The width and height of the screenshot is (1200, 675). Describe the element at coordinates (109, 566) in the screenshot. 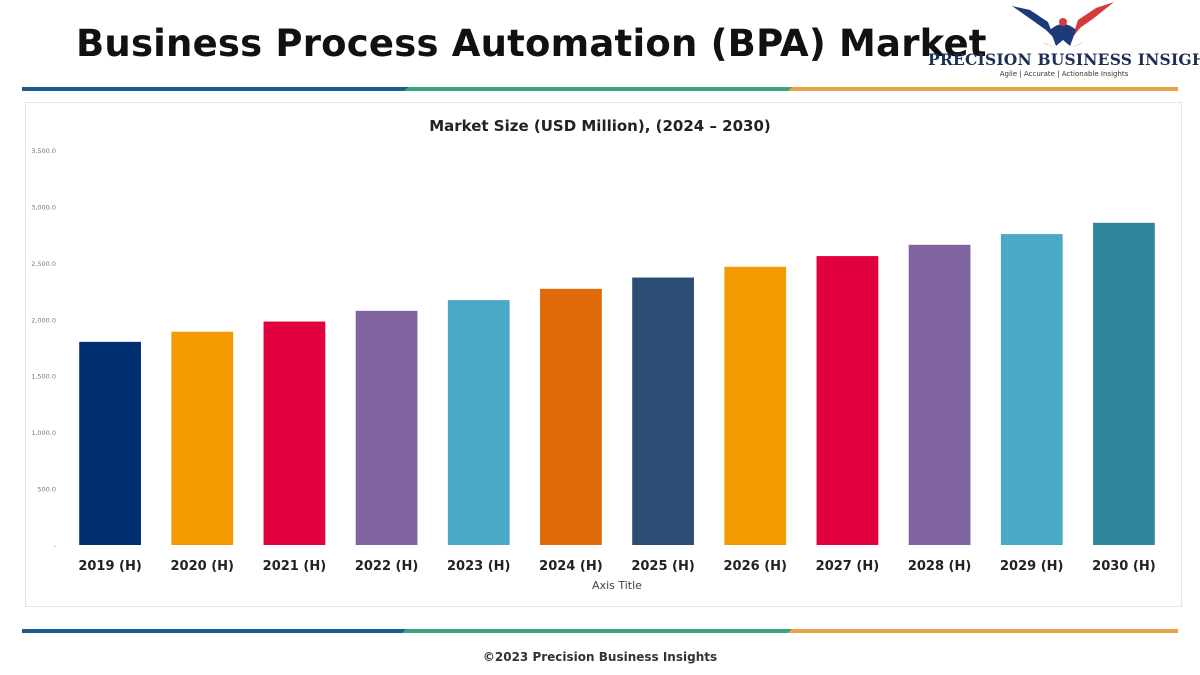

I see `x-tick-label: 2019 (H)` at that location.